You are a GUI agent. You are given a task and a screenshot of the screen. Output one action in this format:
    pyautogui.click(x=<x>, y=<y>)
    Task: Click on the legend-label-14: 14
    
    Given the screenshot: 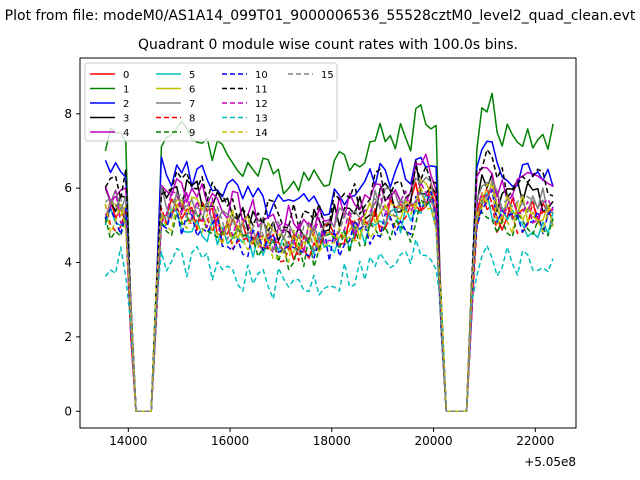 What is the action you would take?
    pyautogui.click(x=261, y=133)
    